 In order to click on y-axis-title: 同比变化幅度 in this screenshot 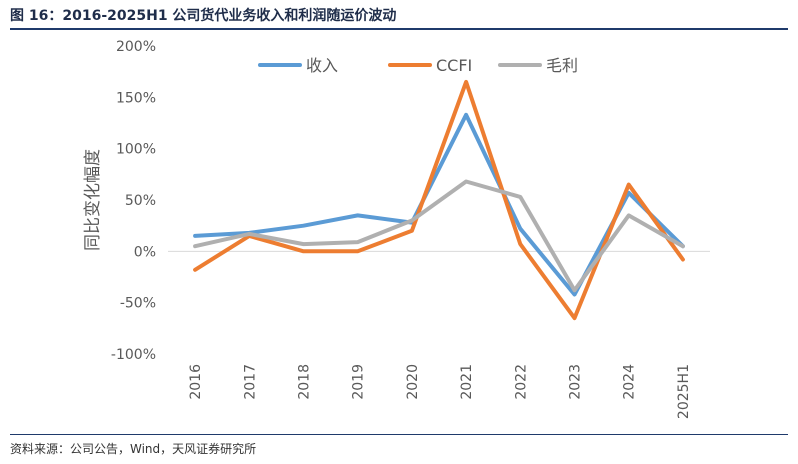, I will do `click(93, 200)`.